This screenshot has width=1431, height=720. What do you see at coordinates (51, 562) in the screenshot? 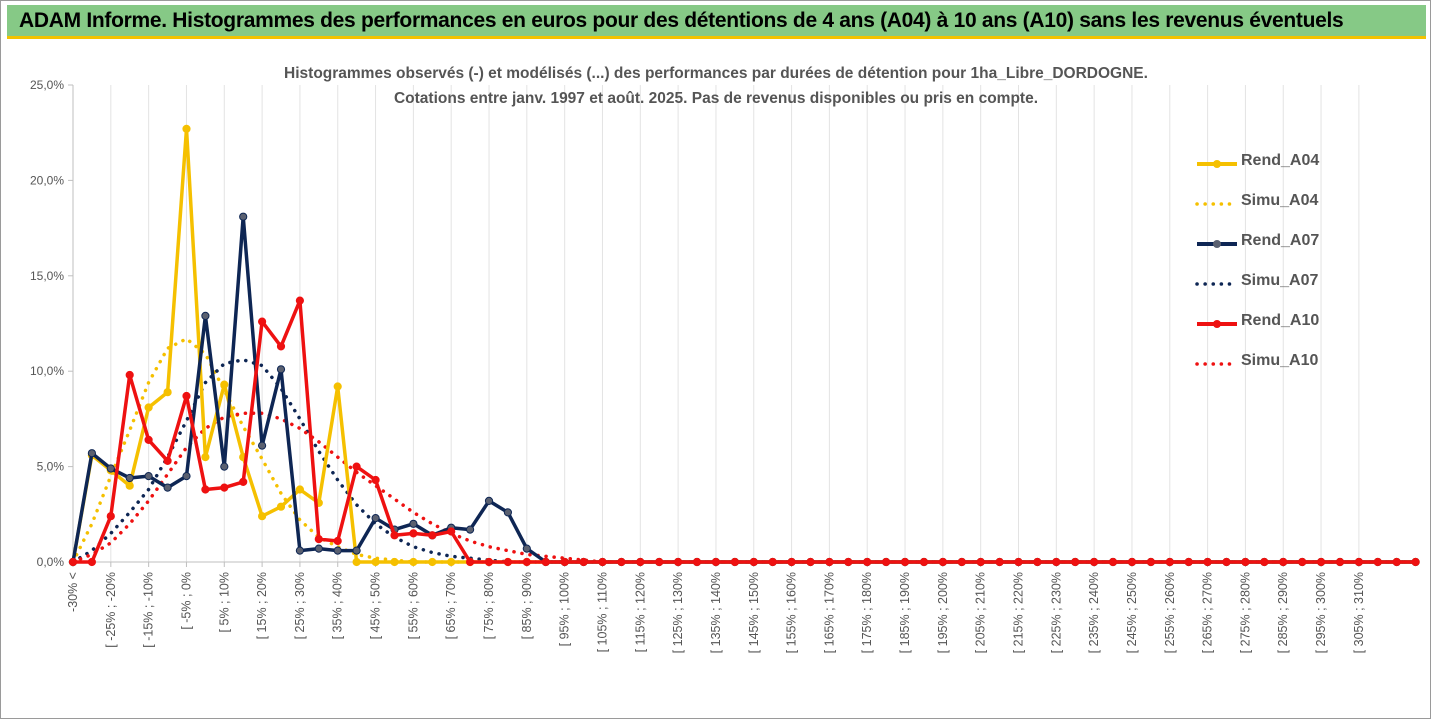
I see `y-tick-label: 0,0%` at bounding box center [51, 562].